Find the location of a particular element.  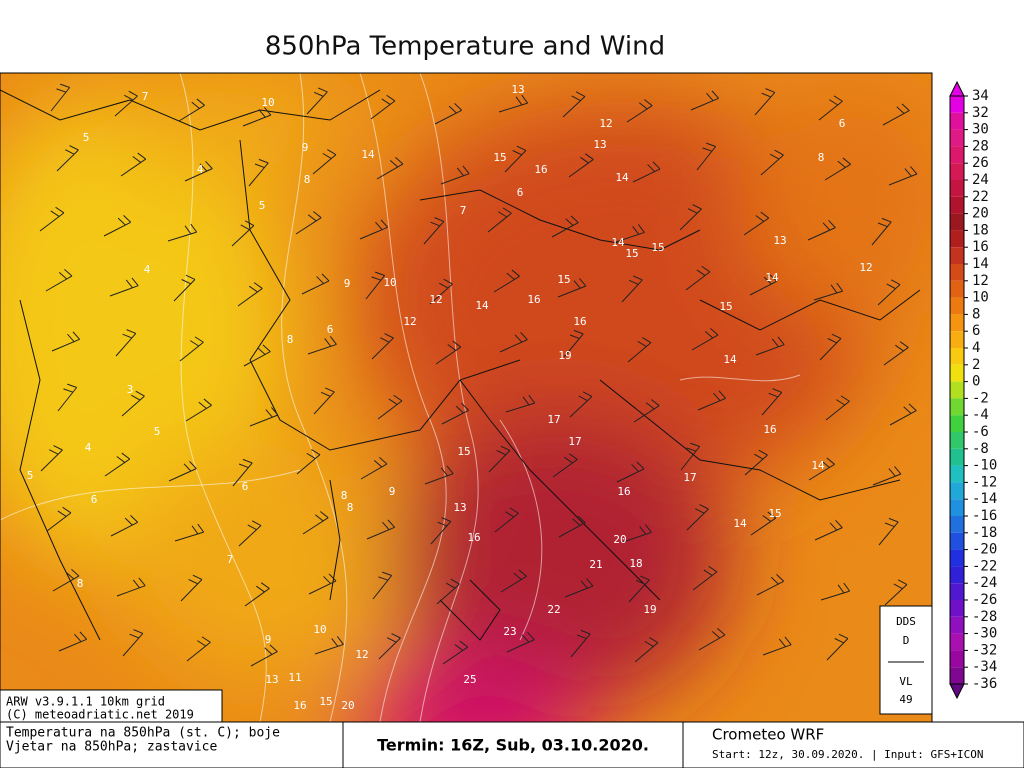

contour-label: 22 is located at coordinates (553, 609).